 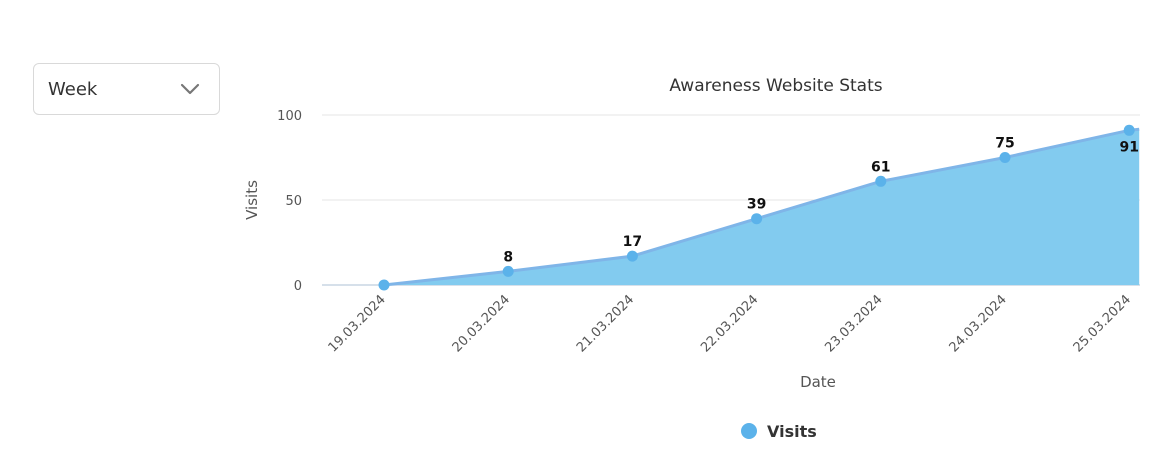 I want to click on x-axis-label: Date, so click(x=818, y=382).